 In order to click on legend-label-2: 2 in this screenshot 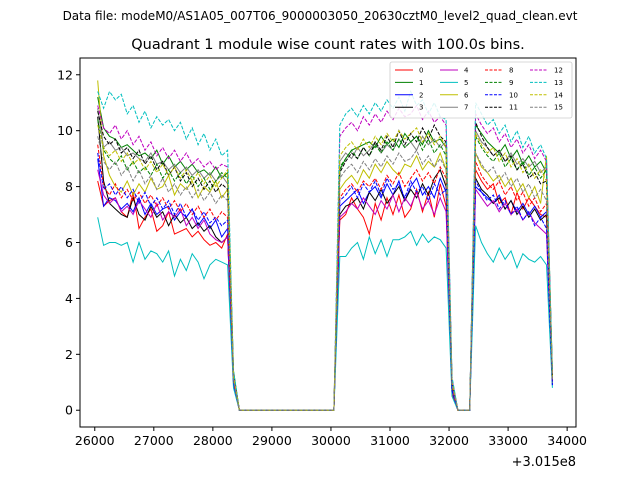, I will do `click(421, 95)`.